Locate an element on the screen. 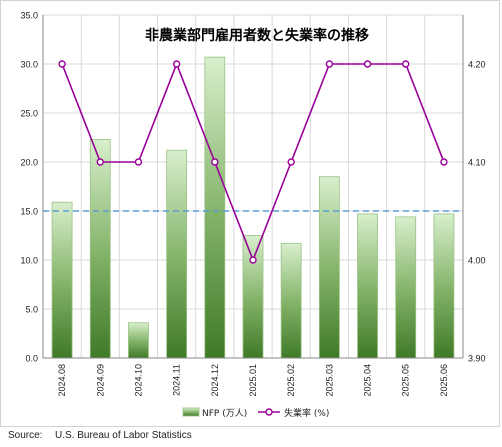 The width and height of the screenshot is (502, 447). x-tick-label: 2024.09 is located at coordinates (100, 380).